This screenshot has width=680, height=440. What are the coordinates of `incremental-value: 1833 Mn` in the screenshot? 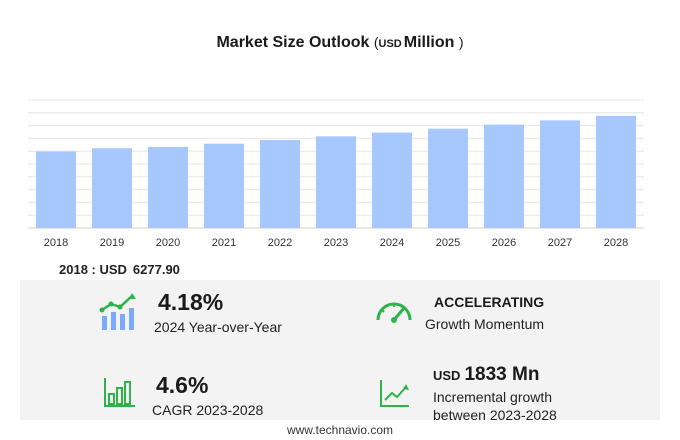 It's located at (502, 374).